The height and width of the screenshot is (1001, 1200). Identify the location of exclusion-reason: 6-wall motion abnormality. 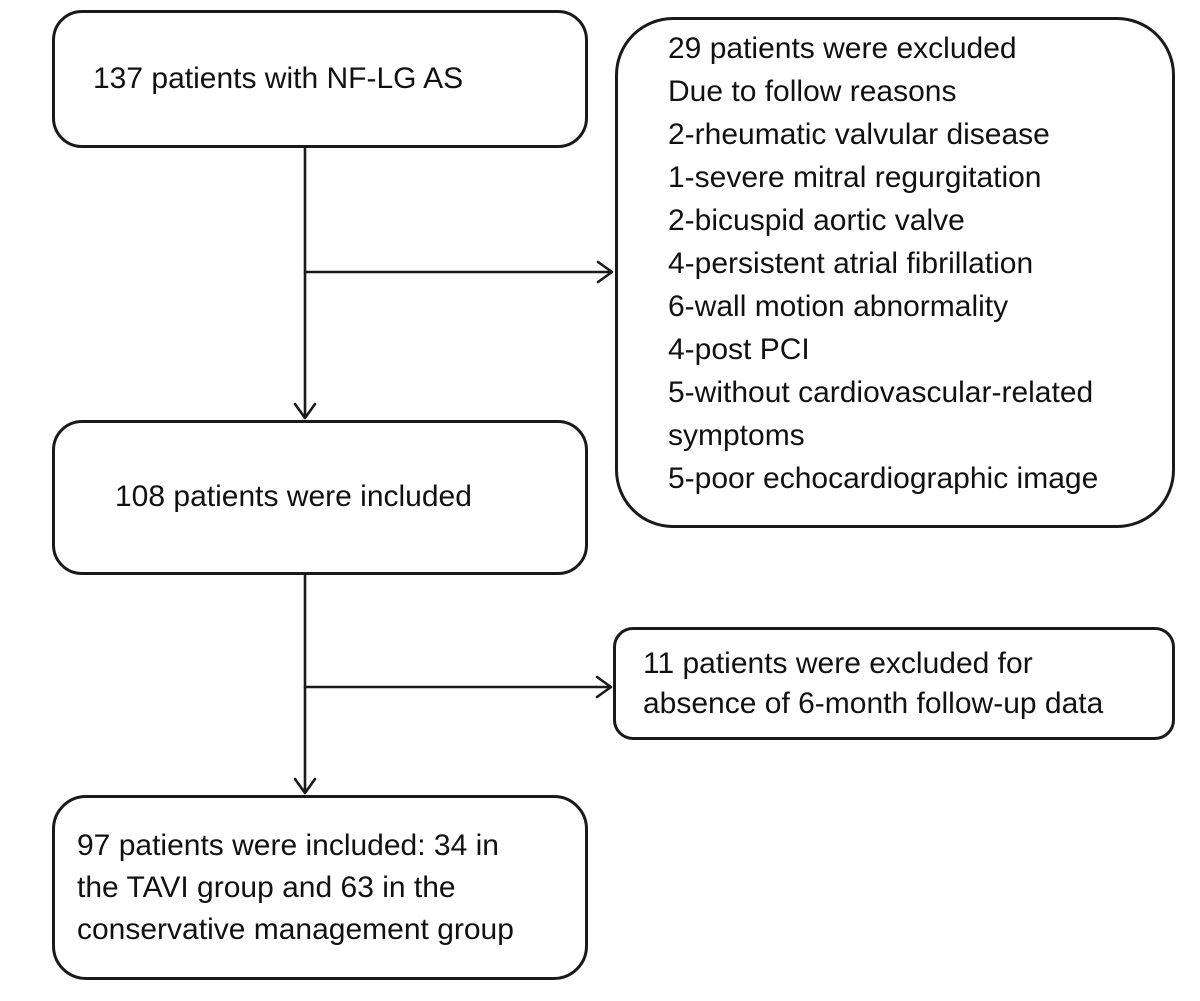
(838, 306).